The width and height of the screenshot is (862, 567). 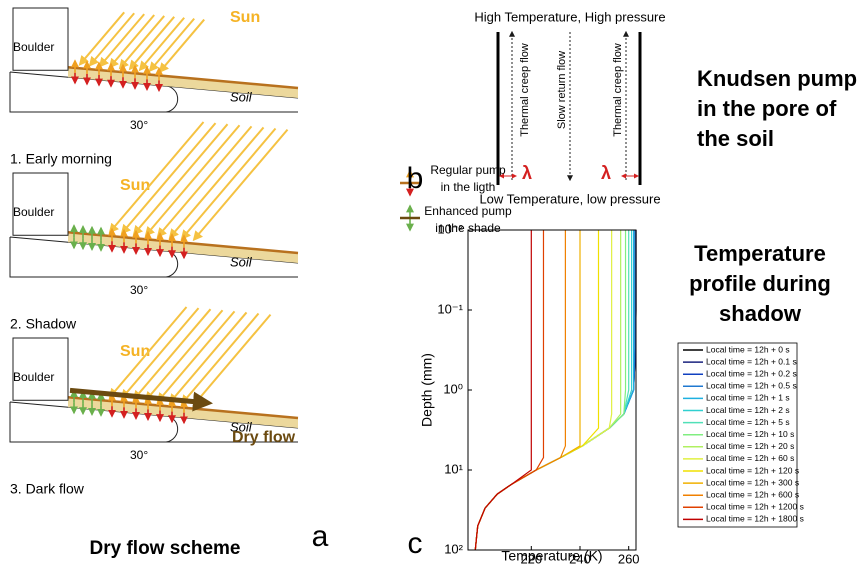 What do you see at coordinates (750, 434) in the screenshot?
I see `legend-label: Local time = 12h + 10 s` at bounding box center [750, 434].